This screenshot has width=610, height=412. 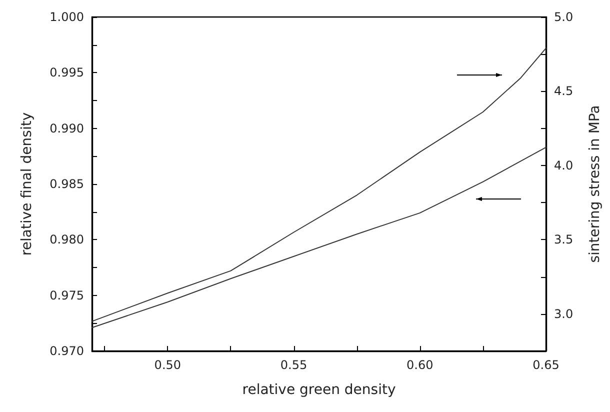 I want to click on x-axis-title: relative green density, so click(x=319, y=390).